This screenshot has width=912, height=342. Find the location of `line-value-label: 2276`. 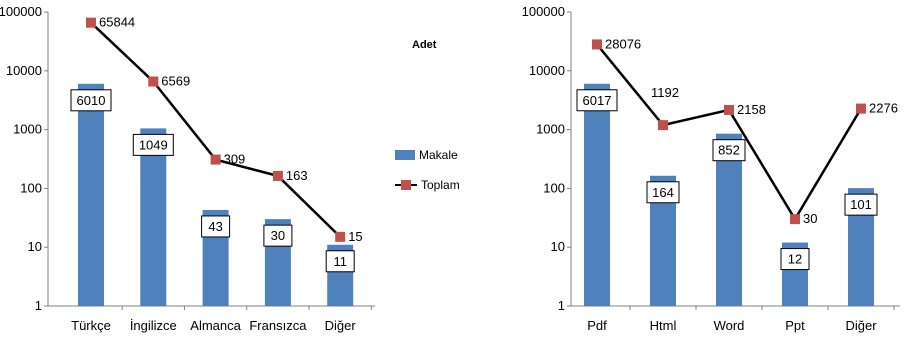

line-value-label: 2276 is located at coordinates (883, 108).